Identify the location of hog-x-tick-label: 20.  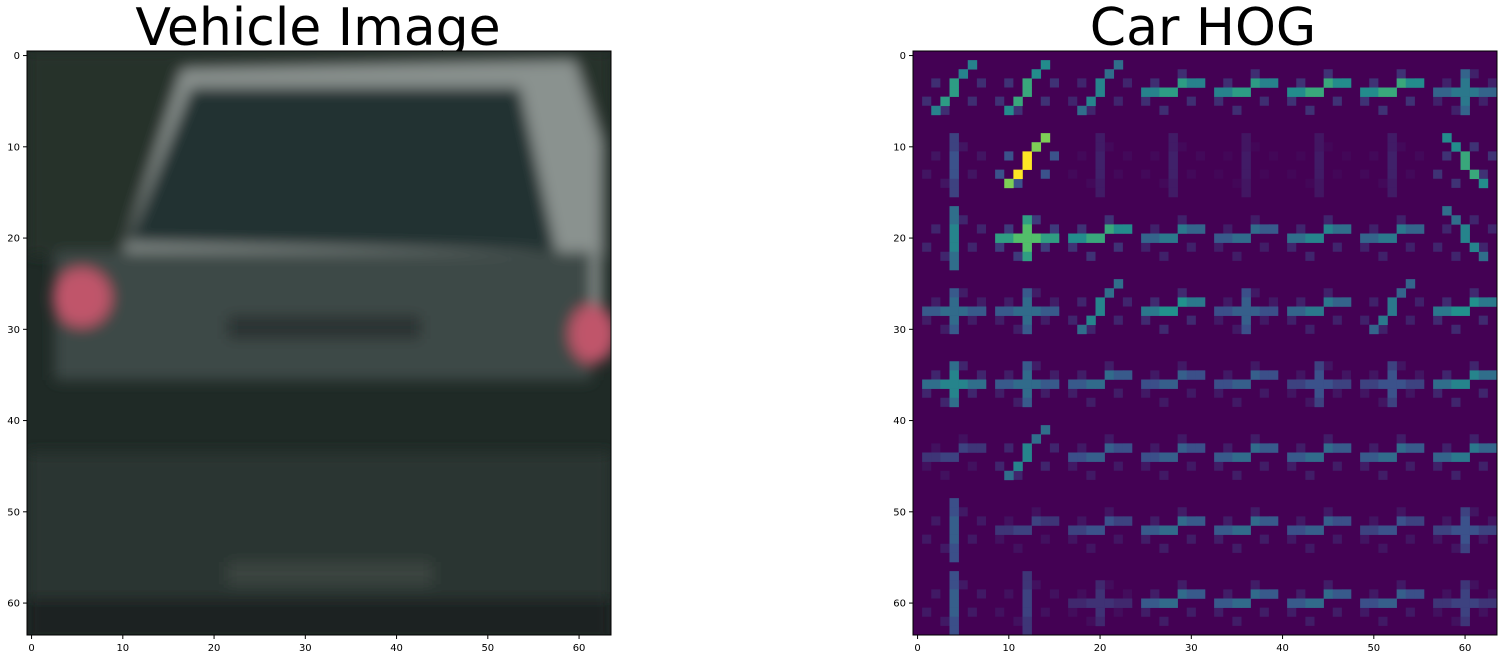
(1100, 648).